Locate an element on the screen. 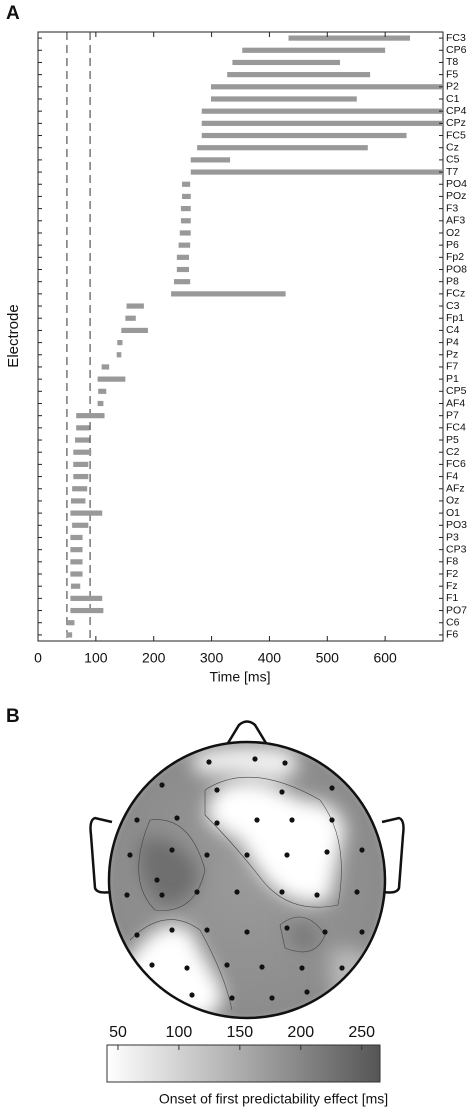  electrode-label: FC5 is located at coordinates (456, 135).